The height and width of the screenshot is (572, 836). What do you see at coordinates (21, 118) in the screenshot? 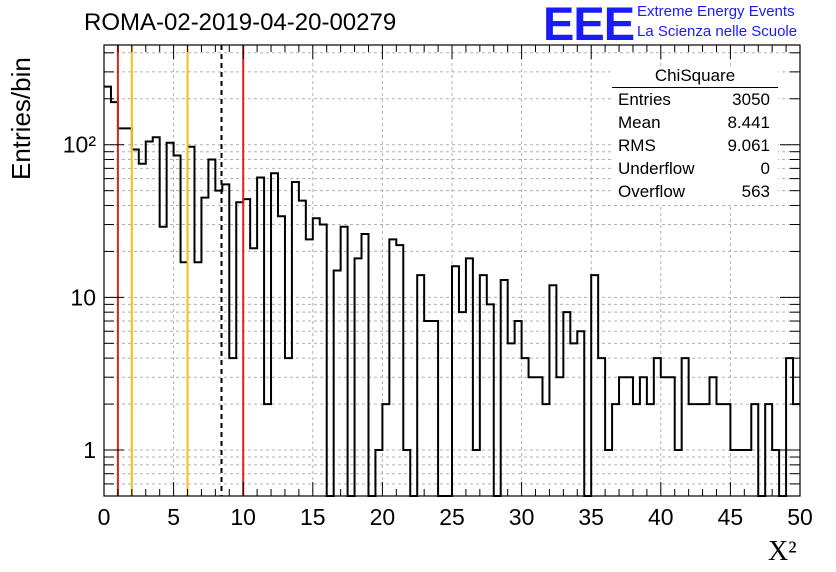
I see `y-axis-label: Entries/bin` at bounding box center [21, 118].